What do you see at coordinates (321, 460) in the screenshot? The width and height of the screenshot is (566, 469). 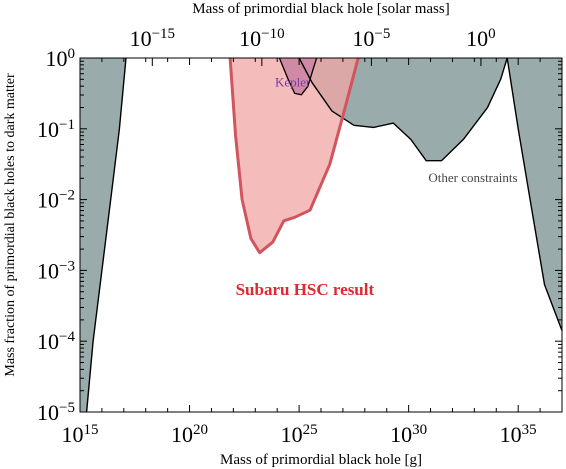 I see `x-axis-label: Mass of primordial black hole [g]` at bounding box center [321, 460].